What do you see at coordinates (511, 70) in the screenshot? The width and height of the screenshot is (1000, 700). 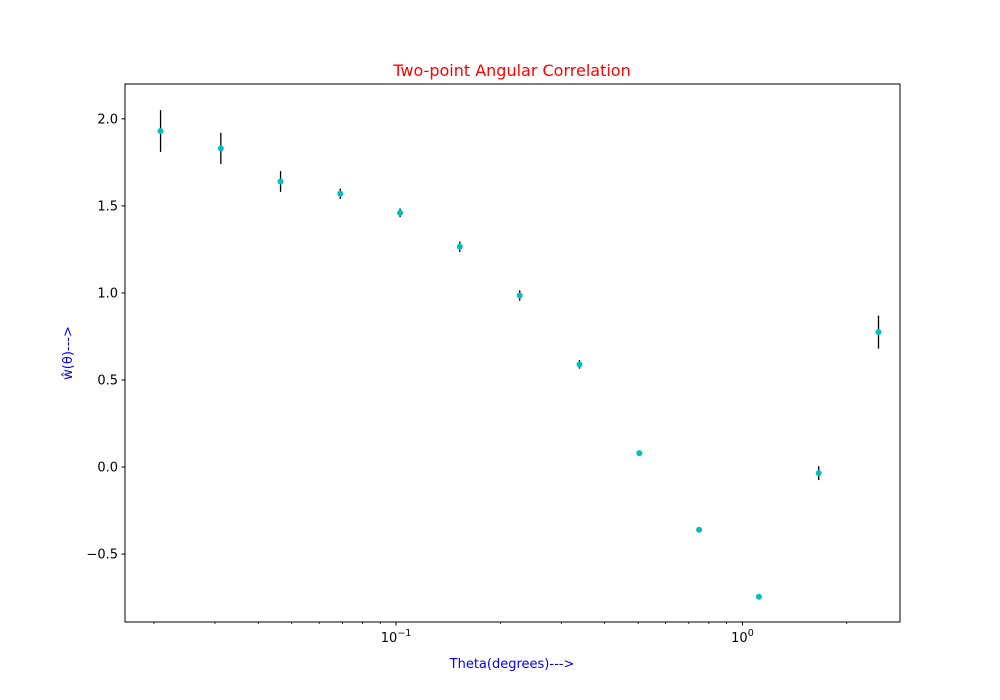 I see `chart-title: Two-point Angular Correlation` at bounding box center [511, 70].